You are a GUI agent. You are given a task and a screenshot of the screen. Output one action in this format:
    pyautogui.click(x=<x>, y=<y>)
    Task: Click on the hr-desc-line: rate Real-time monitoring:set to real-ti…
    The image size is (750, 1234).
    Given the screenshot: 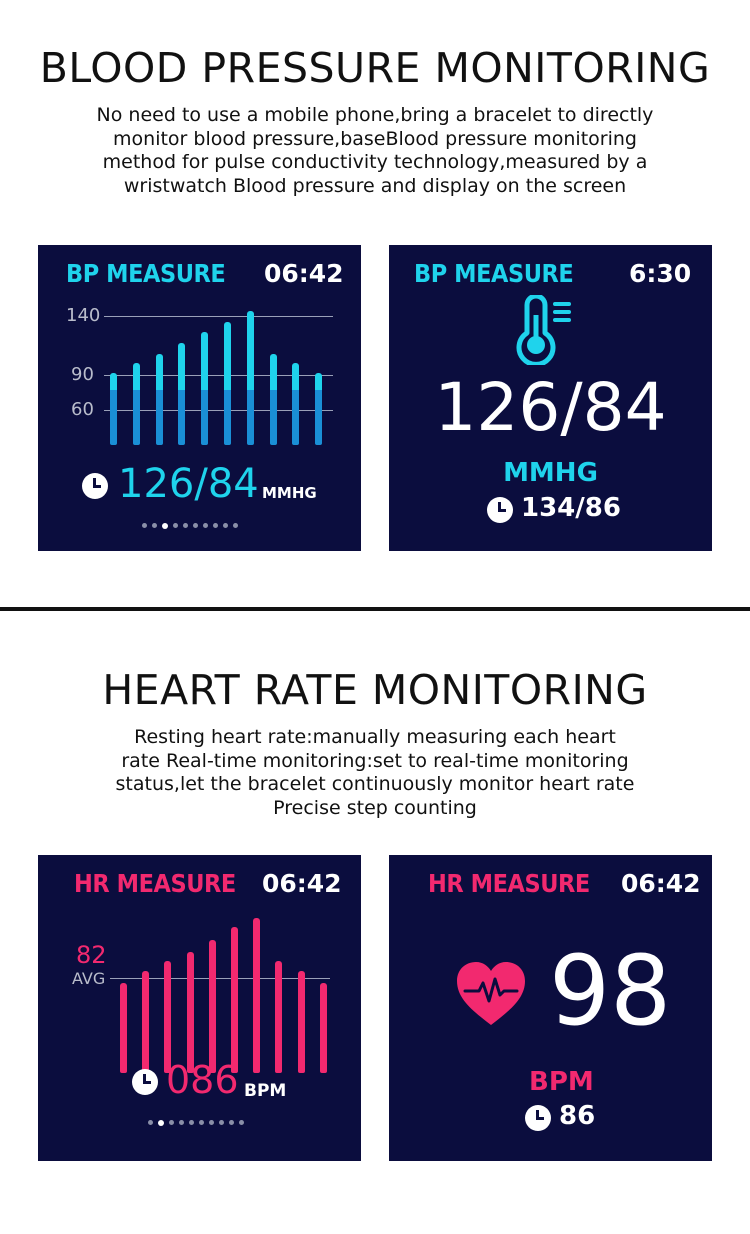 What is the action you would take?
    pyautogui.click(x=375, y=760)
    